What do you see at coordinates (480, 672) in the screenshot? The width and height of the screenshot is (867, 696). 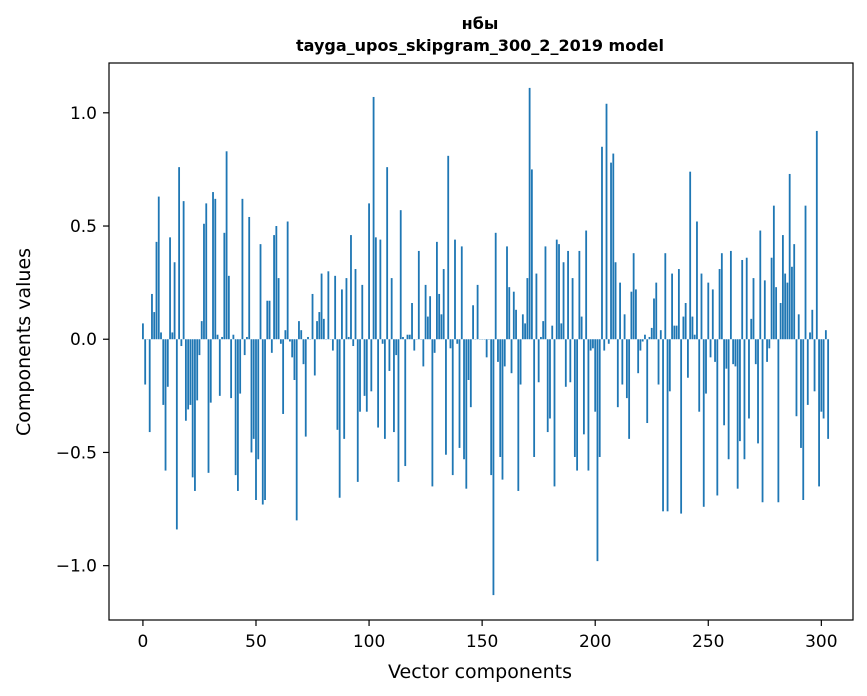 I see `x-axis-label: Vector components` at bounding box center [480, 672].